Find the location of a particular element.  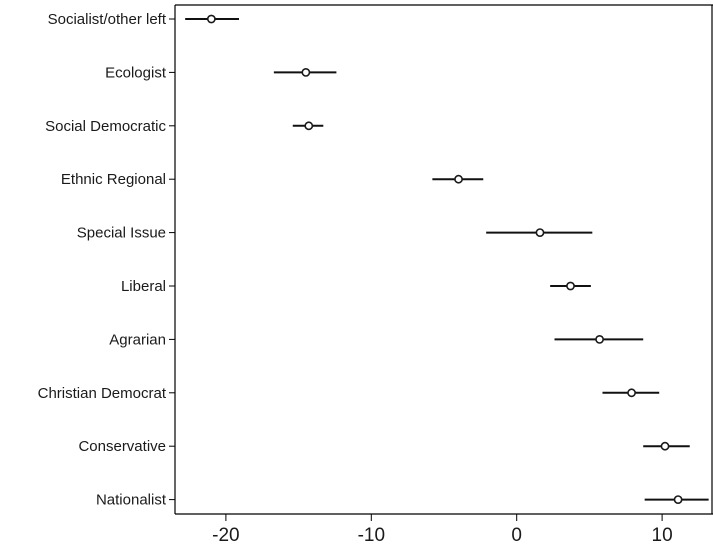

x-tick-label: 0 is located at coordinates (516, 535).